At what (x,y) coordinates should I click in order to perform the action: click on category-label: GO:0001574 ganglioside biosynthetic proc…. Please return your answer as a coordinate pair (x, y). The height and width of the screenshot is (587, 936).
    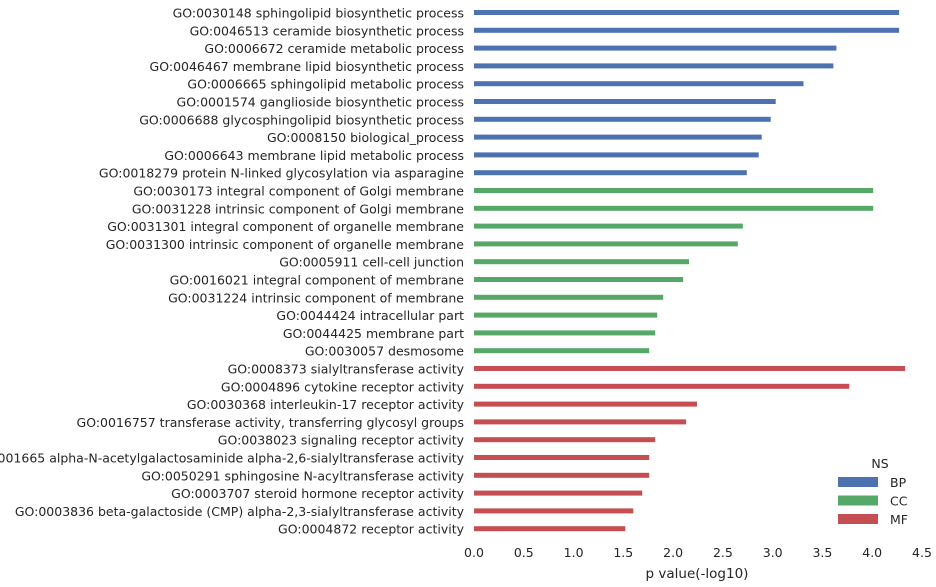
    Looking at the image, I should click on (320, 102).